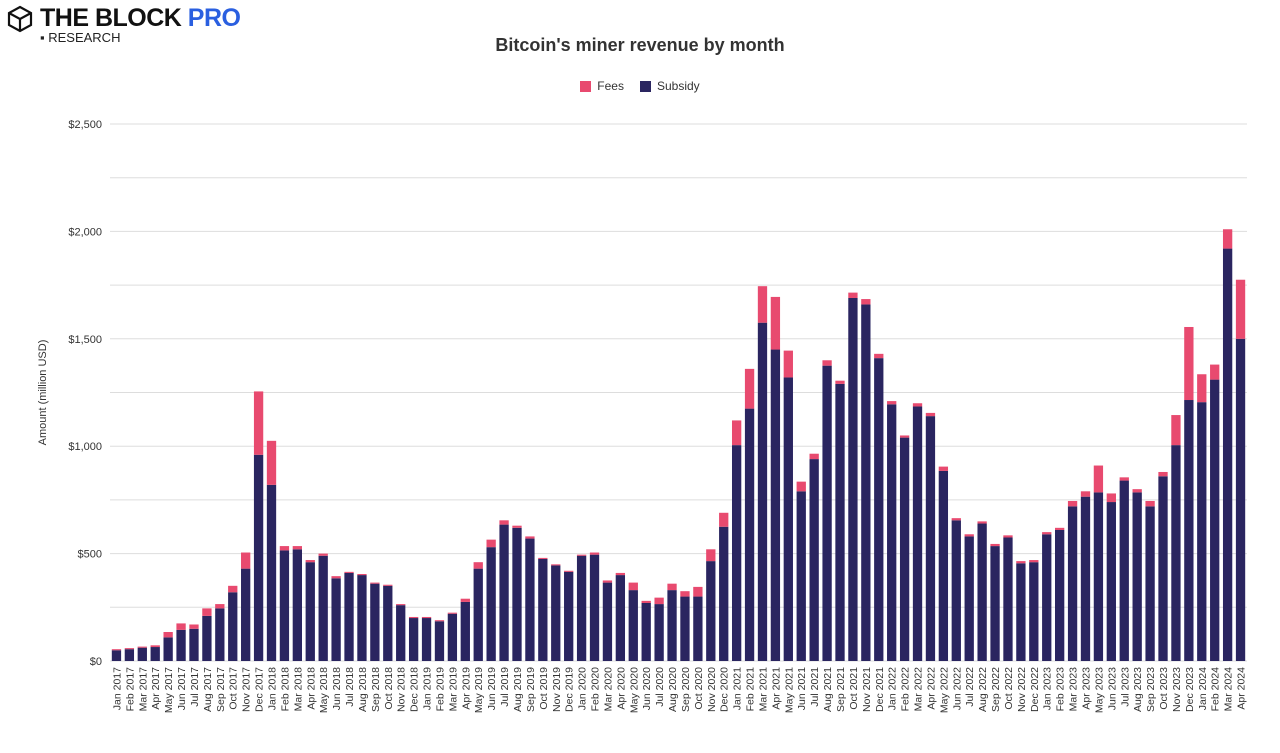  Describe the element at coordinates (20, 18) in the screenshot. I see `cube-logo-icon` at that location.